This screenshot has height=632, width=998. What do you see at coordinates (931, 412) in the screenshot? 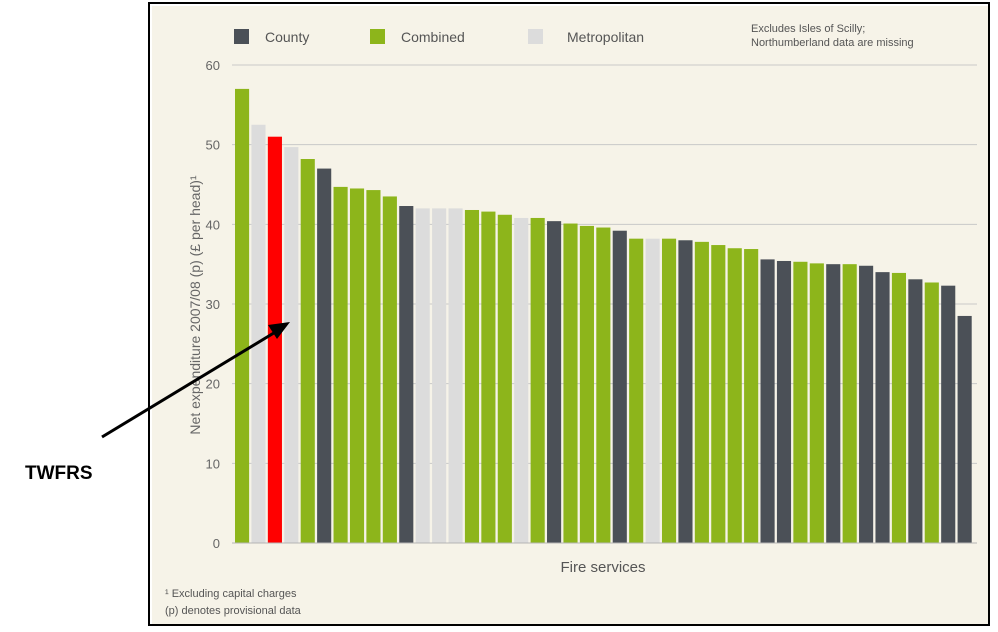
I see `bar-43-combined` at bounding box center [931, 412].